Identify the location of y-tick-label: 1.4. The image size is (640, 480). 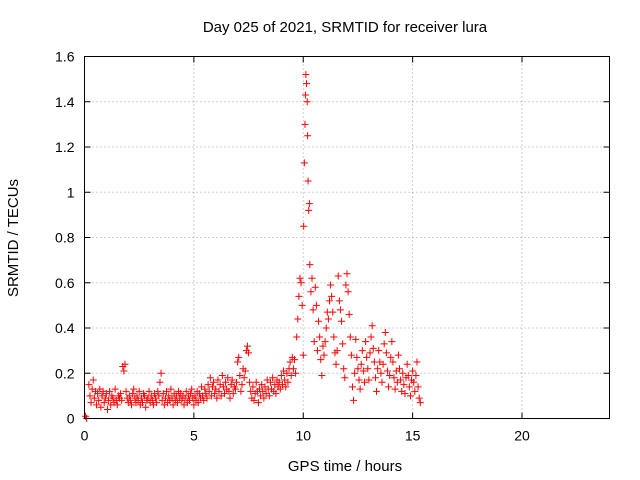
(65, 102).